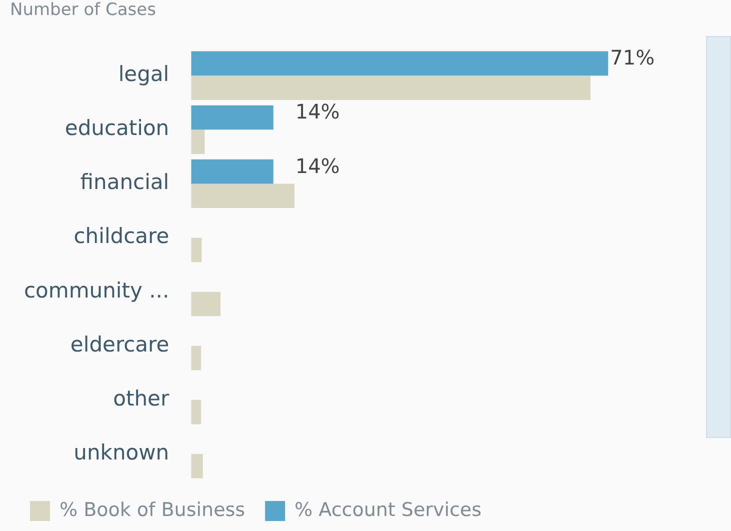 This screenshot has height=531, width=731. I want to click on y-tick-label: childcare, so click(122, 236).